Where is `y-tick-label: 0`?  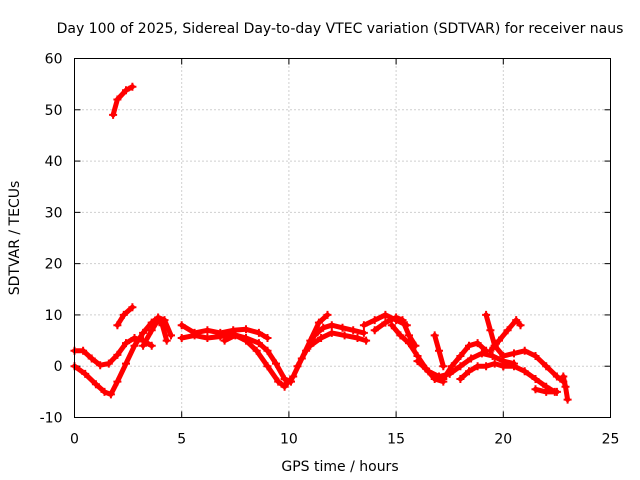 y-tick-label: 0 is located at coordinates (58, 367).